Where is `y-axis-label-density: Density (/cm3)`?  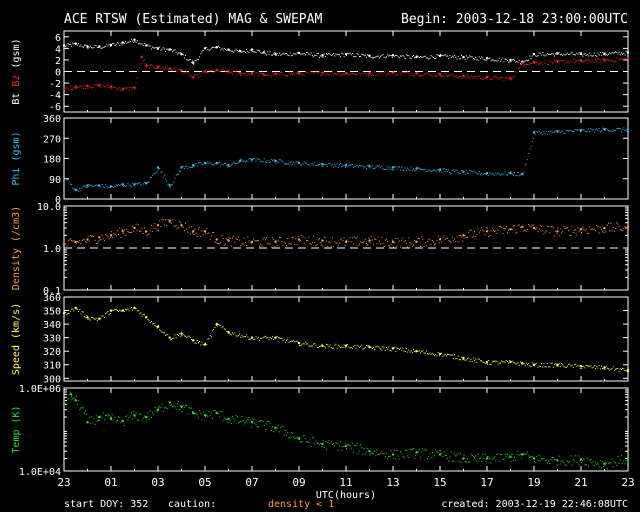
y-axis-label-density: Density (/cm3) is located at coordinates (16, 248).